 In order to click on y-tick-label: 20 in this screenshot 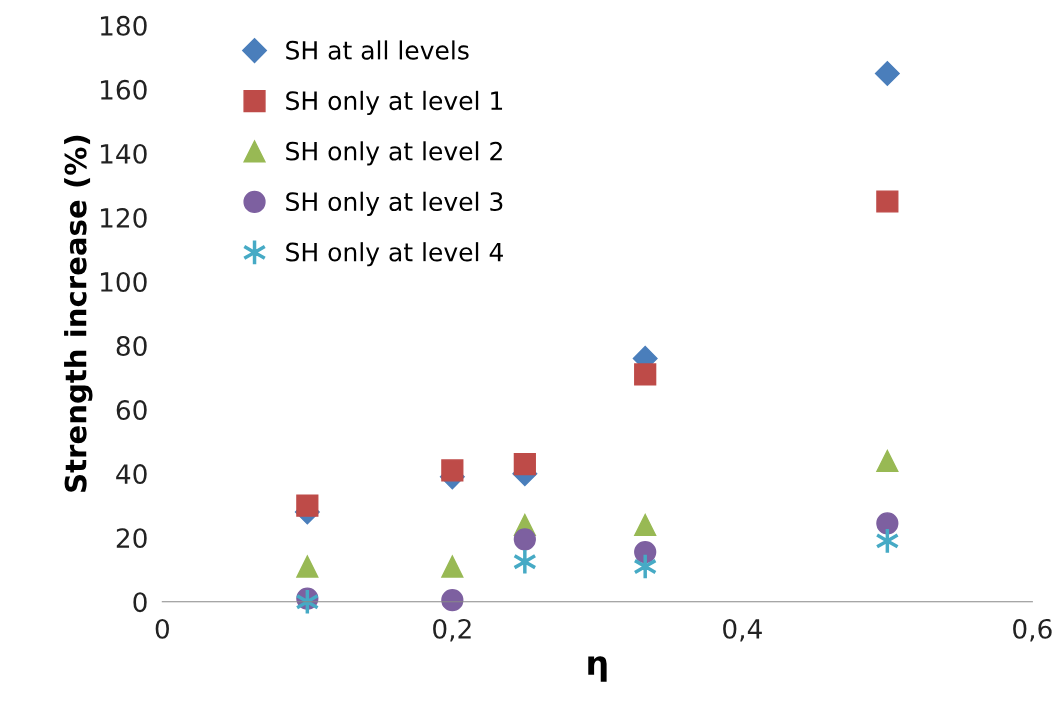, I will do `click(131, 538)`.